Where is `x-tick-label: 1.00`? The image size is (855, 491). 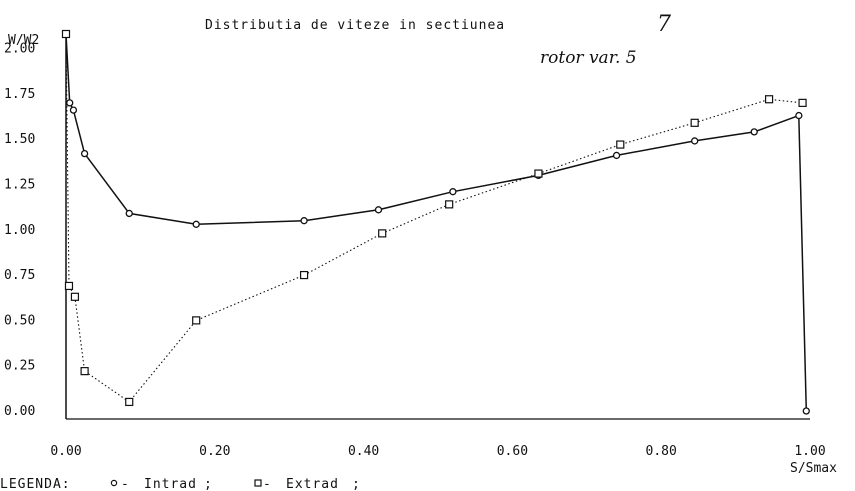 x-tick-label: 1.00 is located at coordinates (809, 451).